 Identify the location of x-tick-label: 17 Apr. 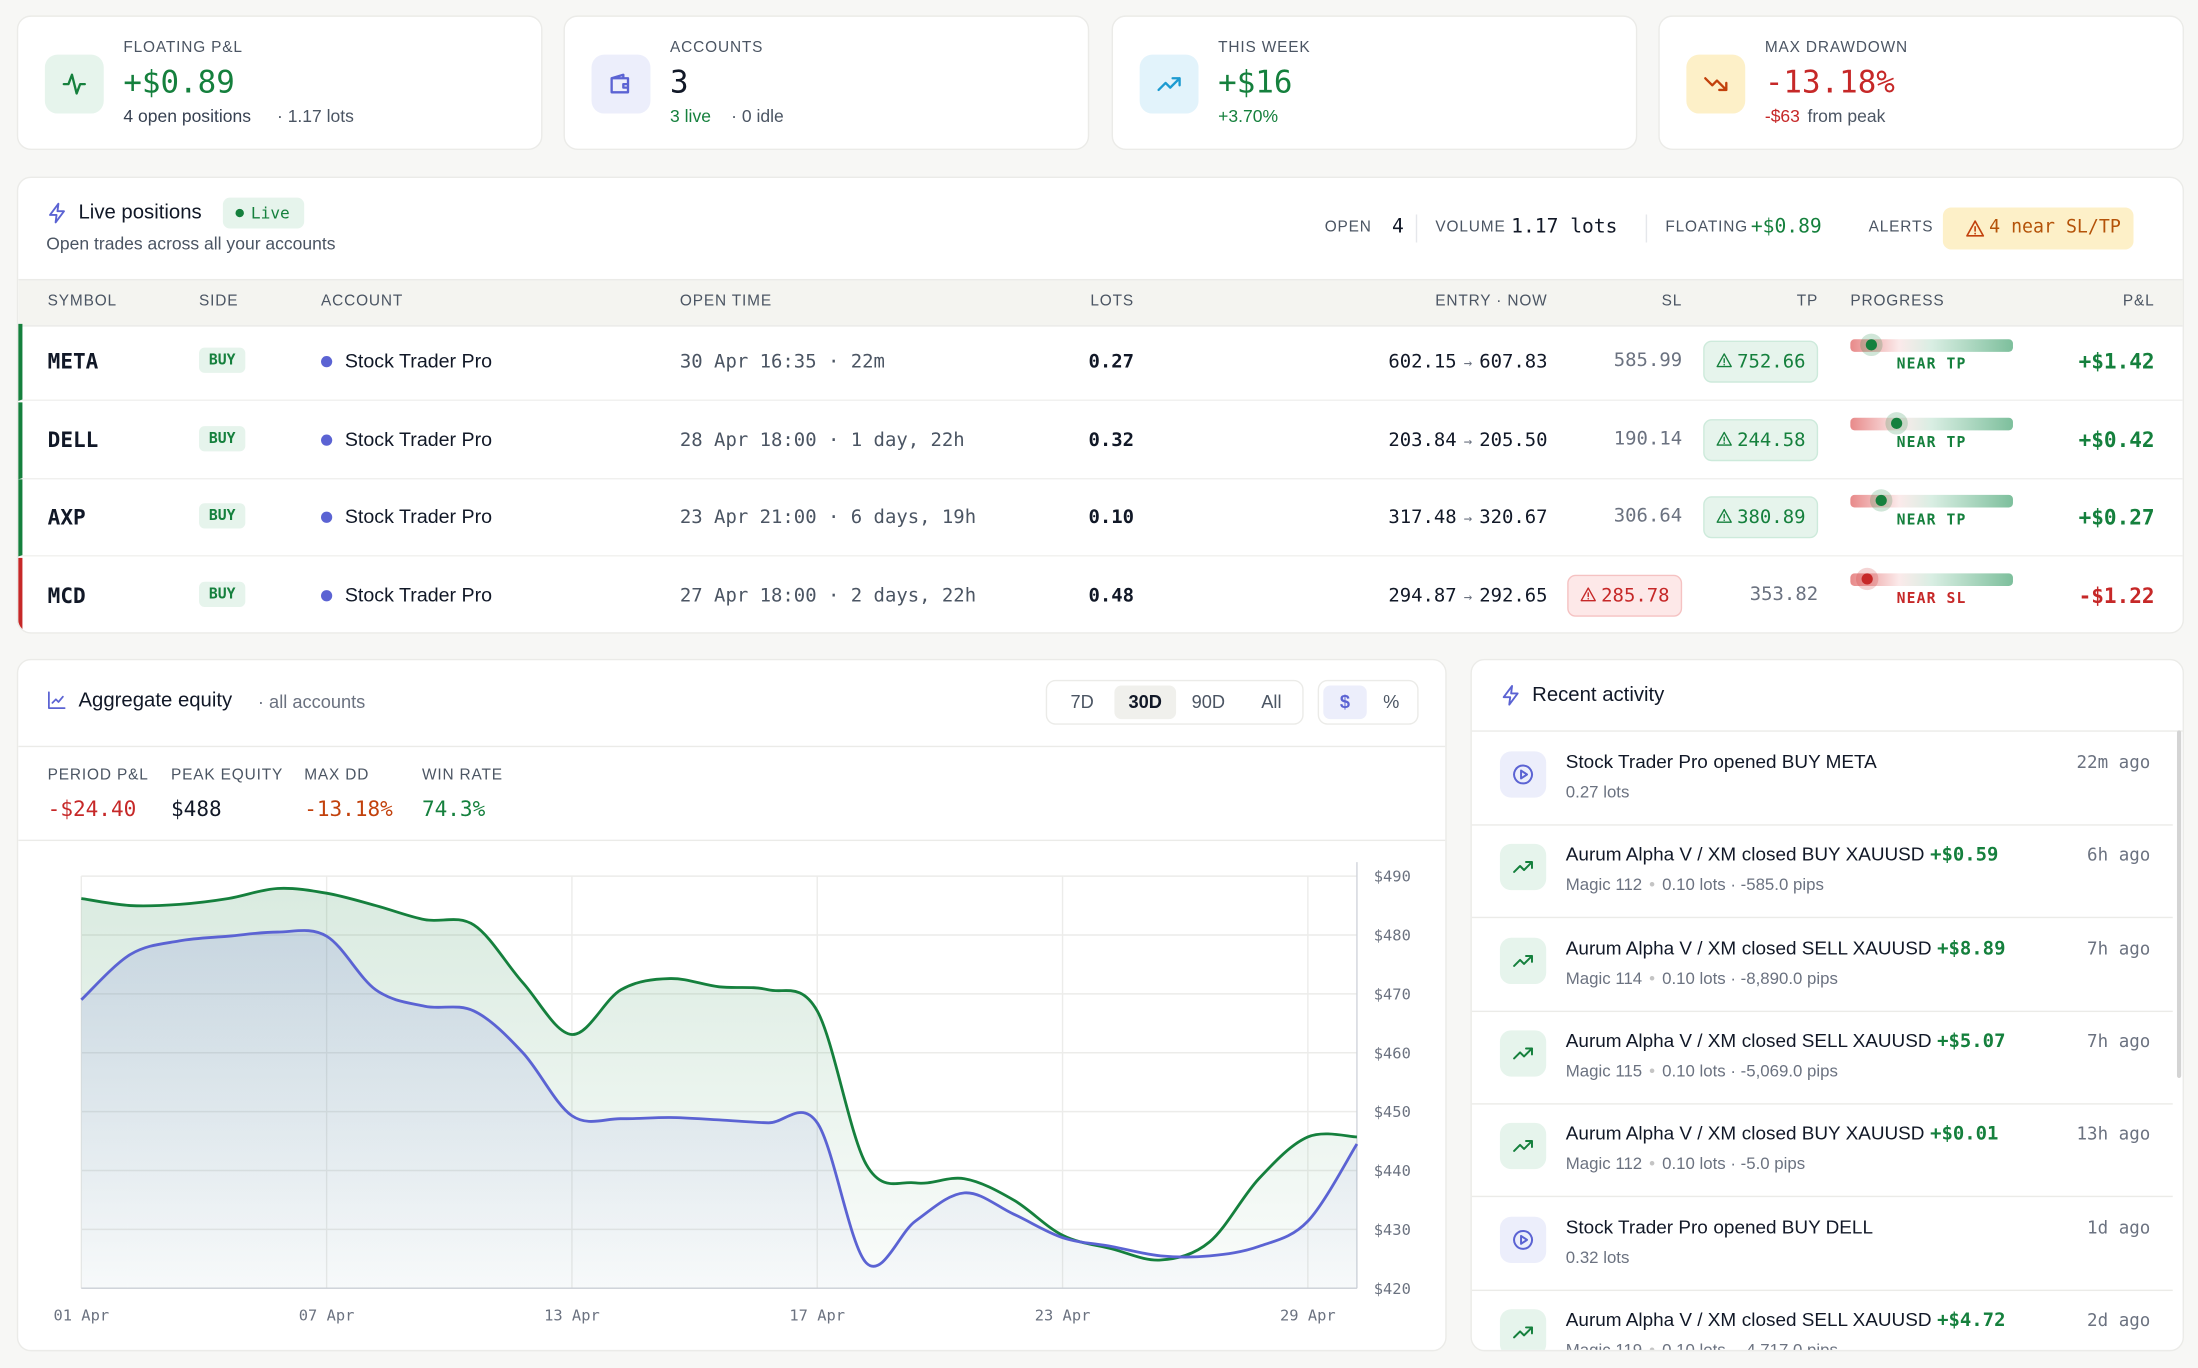
(817, 1315).